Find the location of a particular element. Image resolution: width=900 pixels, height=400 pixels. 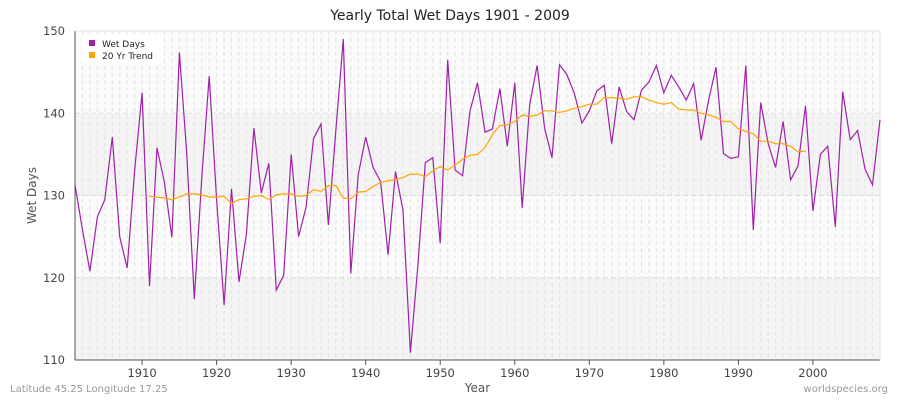

x-tick-label: 1930 is located at coordinates (291, 373).